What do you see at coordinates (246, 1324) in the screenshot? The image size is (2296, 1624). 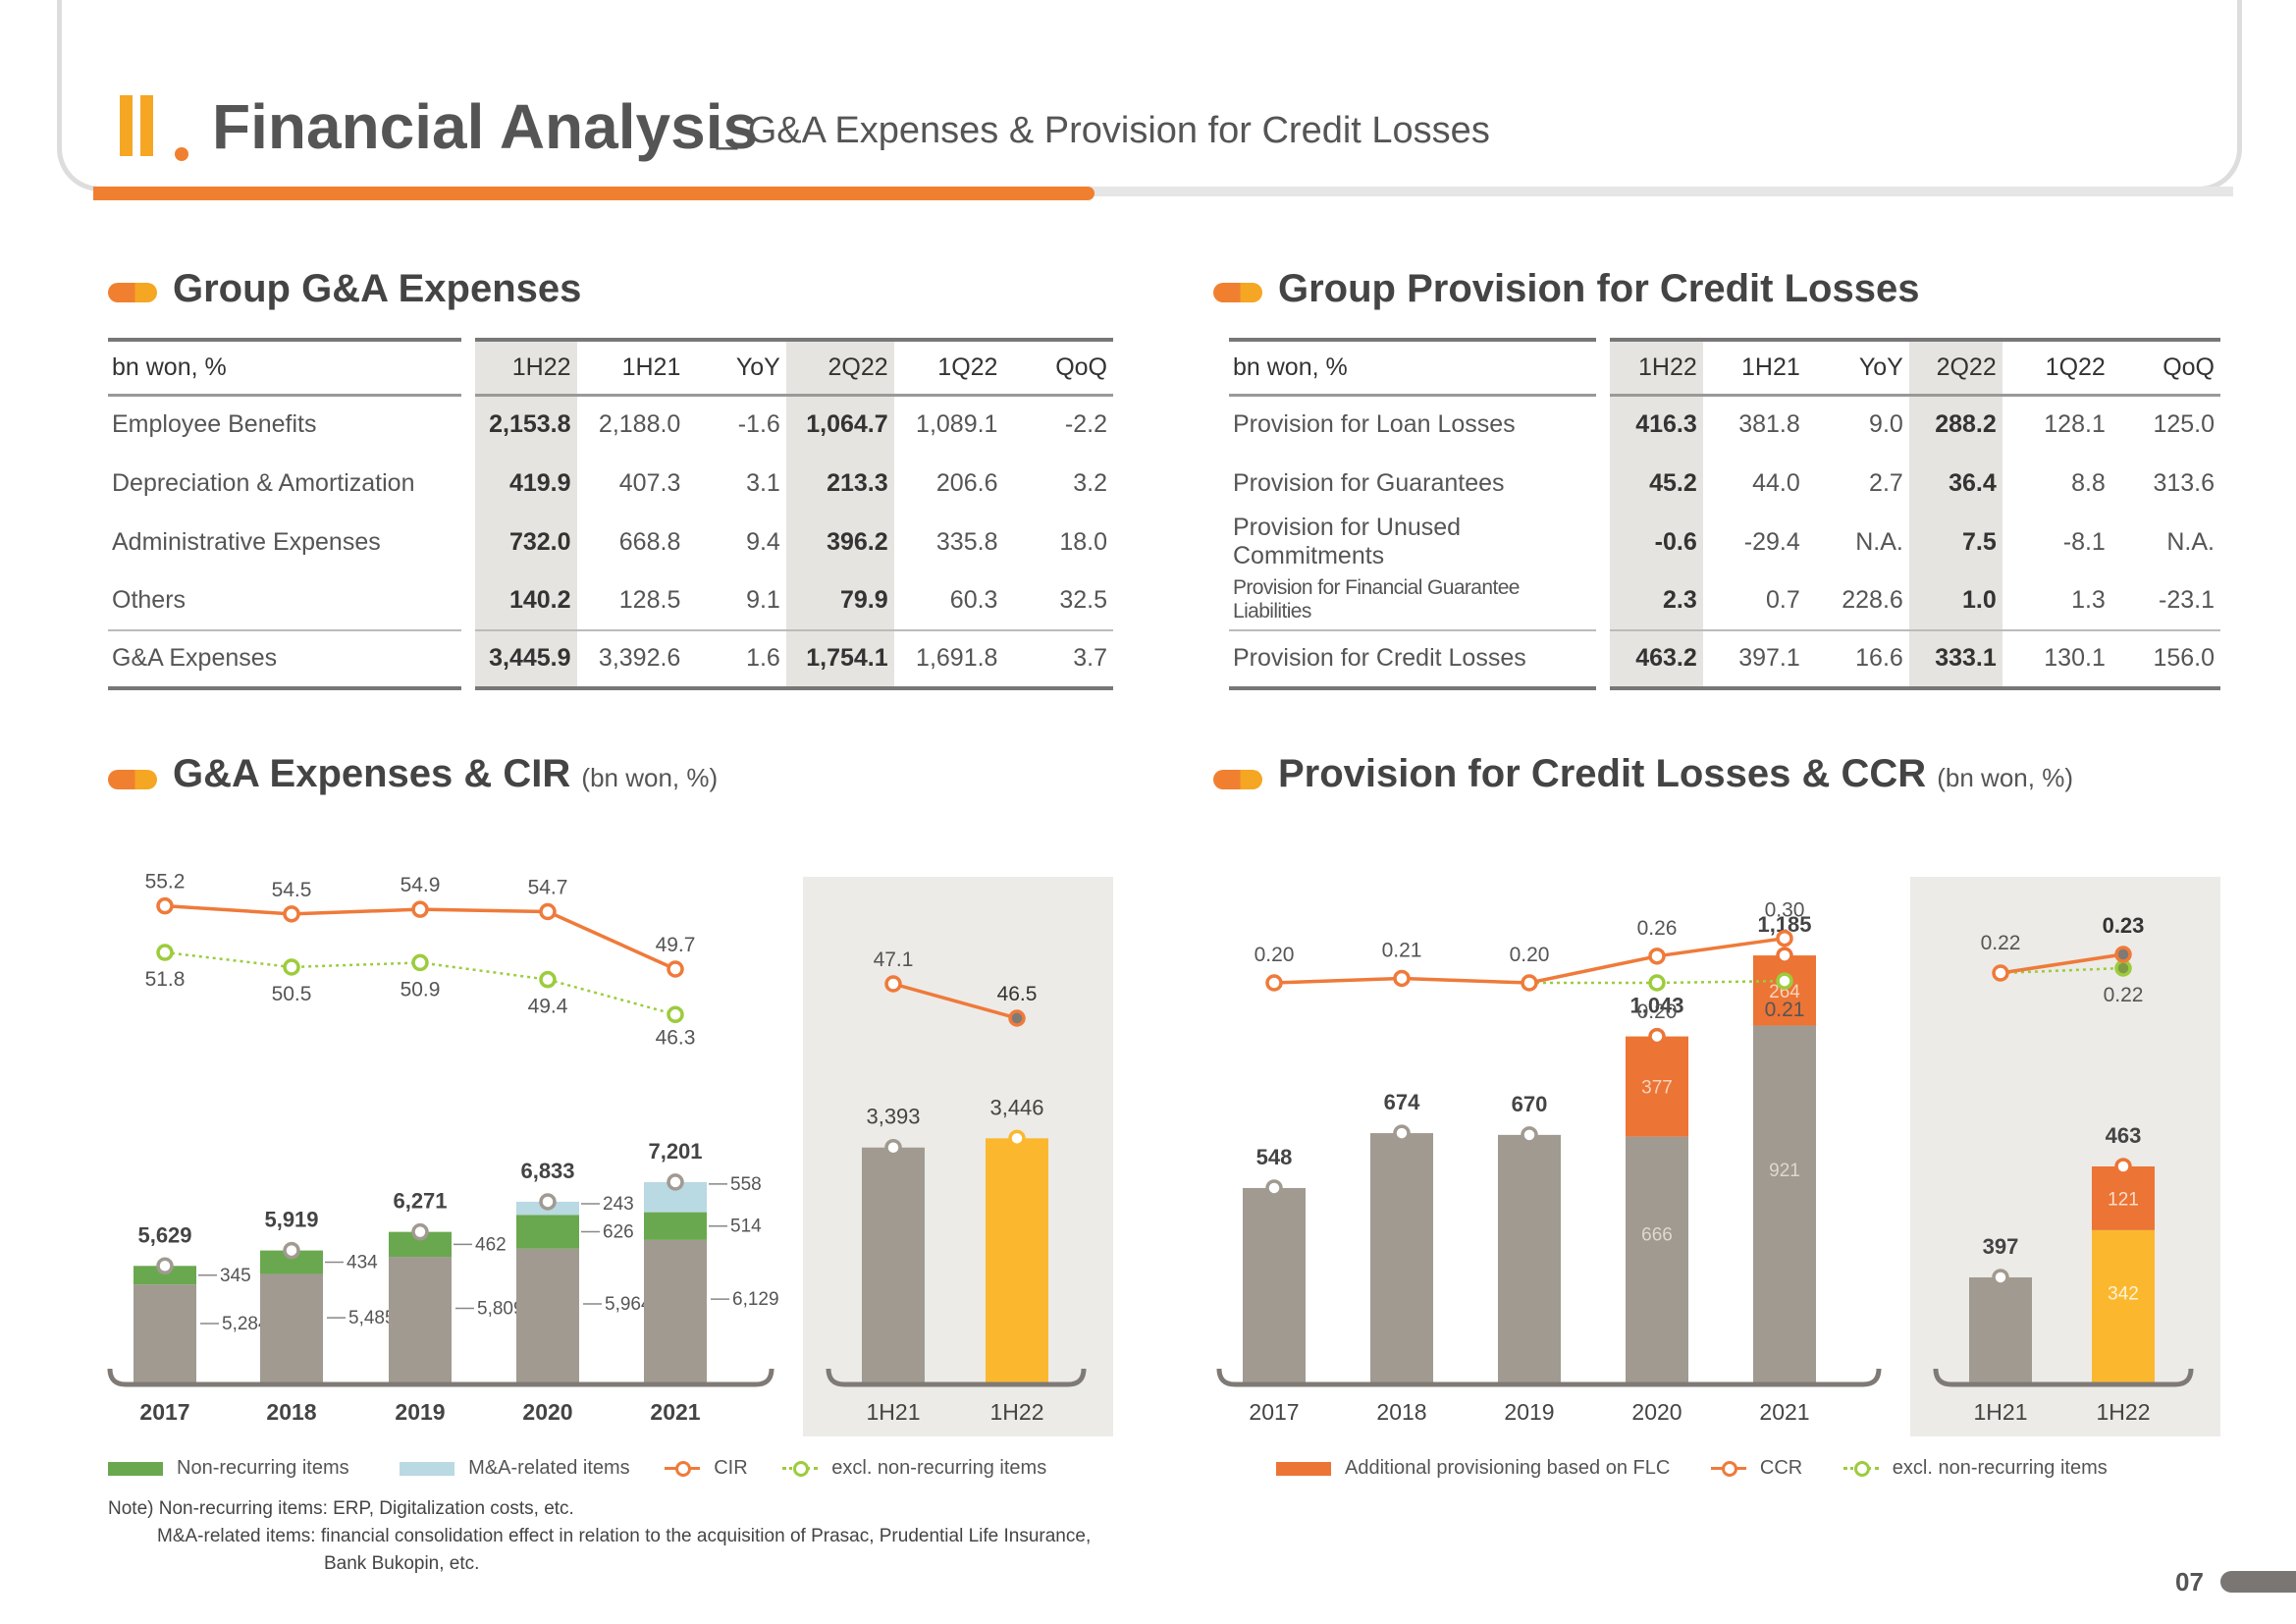 I see `bar-base-label: 5,284` at bounding box center [246, 1324].